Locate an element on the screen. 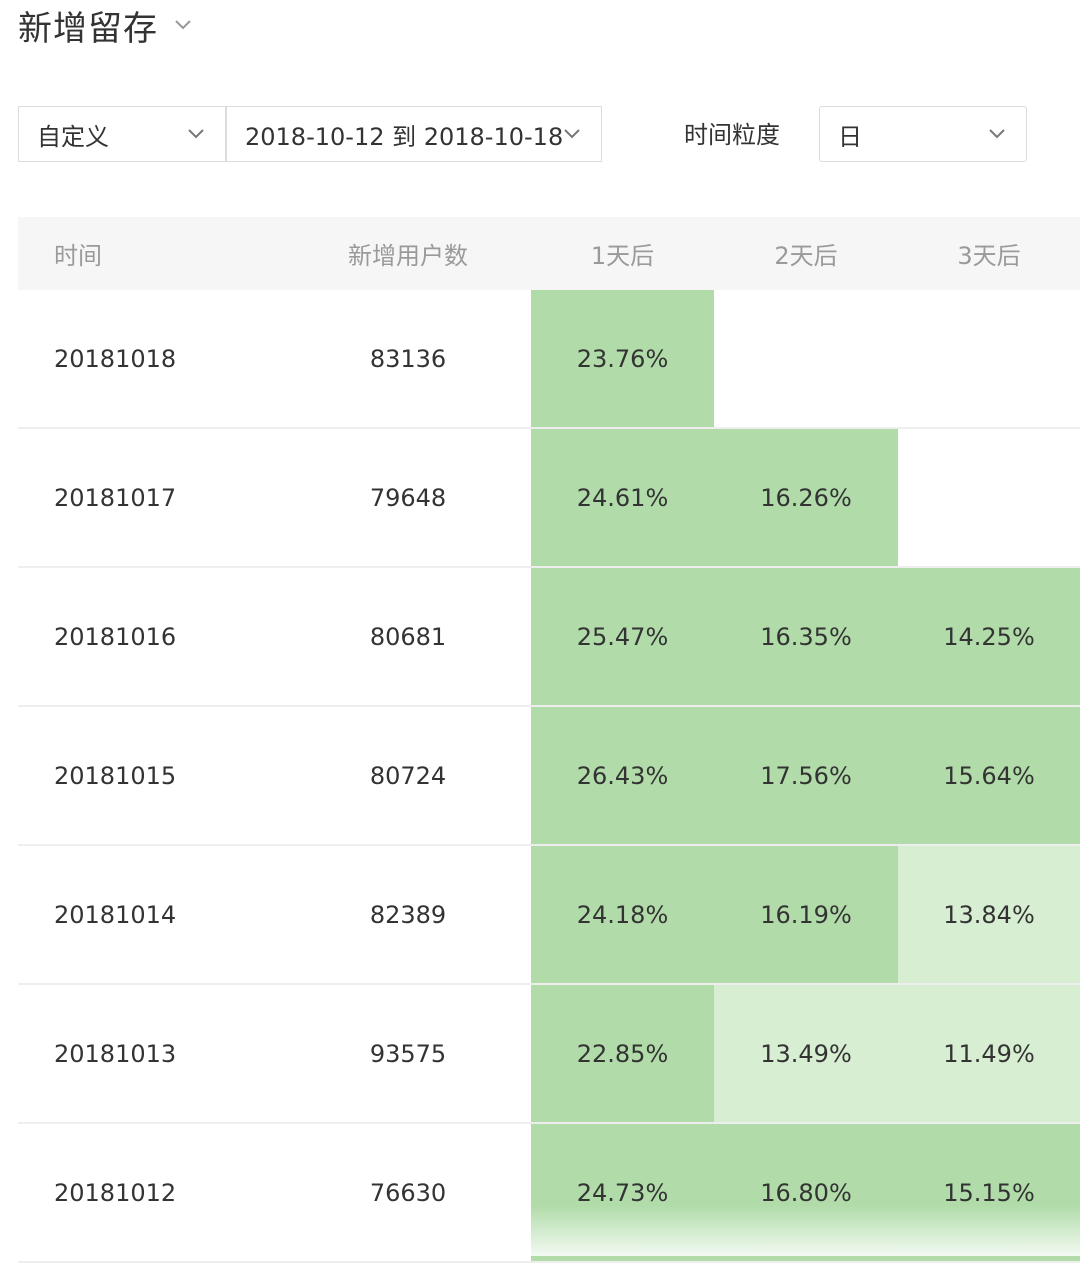  granularity-select: 日 is located at coordinates (923, 134).